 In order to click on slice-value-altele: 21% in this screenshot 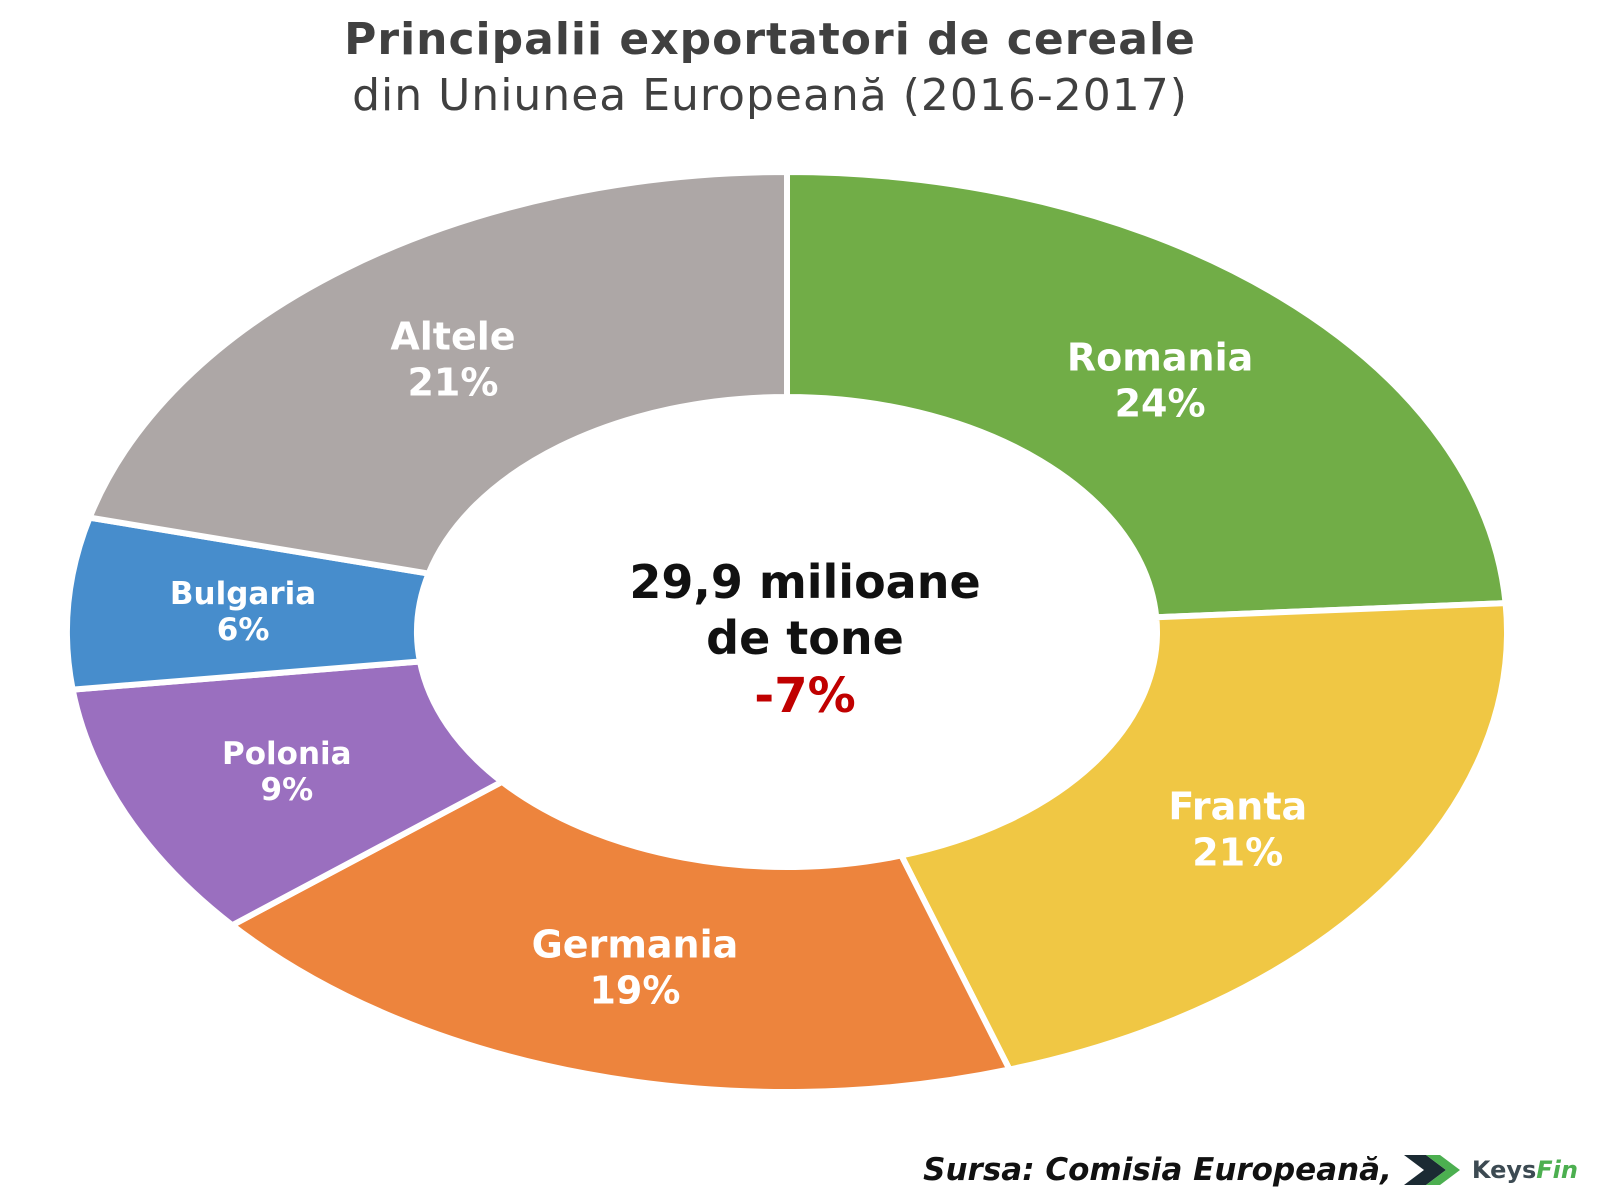, I will do `click(452, 382)`.